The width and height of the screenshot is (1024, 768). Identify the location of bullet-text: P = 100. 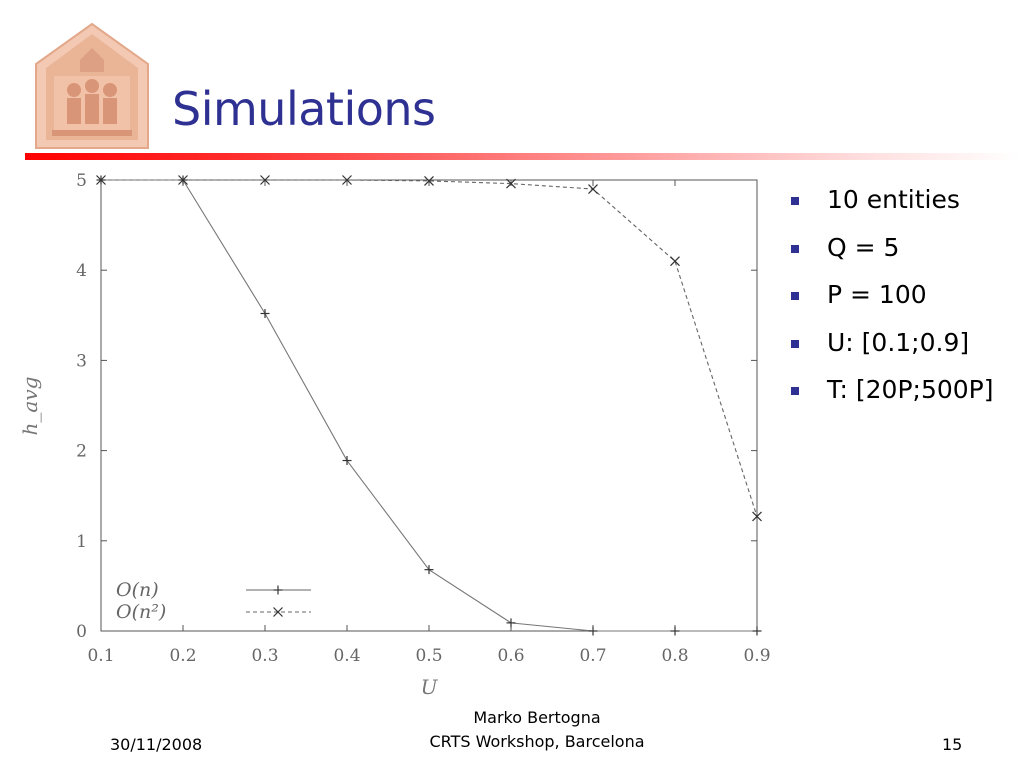
(877, 294).